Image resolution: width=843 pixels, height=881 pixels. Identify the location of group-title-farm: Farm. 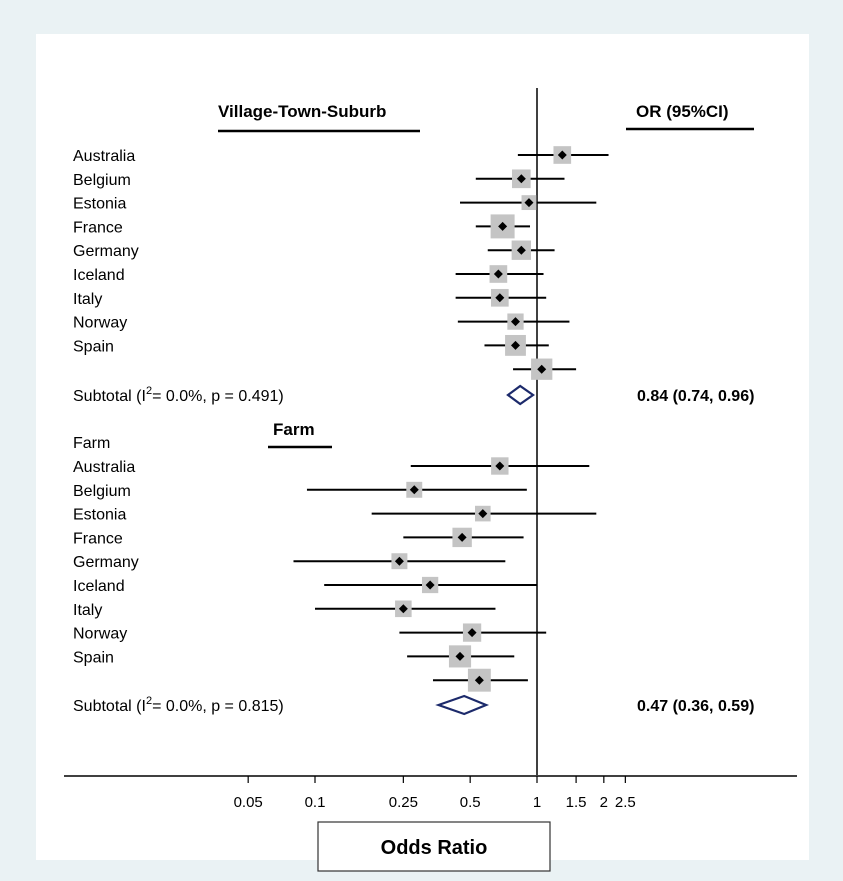
(294, 429).